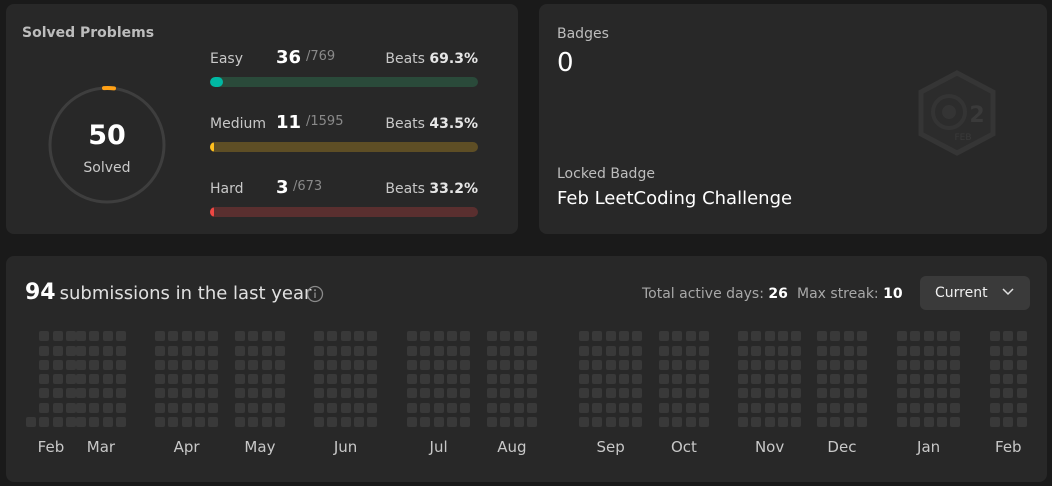  I want to click on locked-badge-icon: 2 FEB, so click(957, 113).